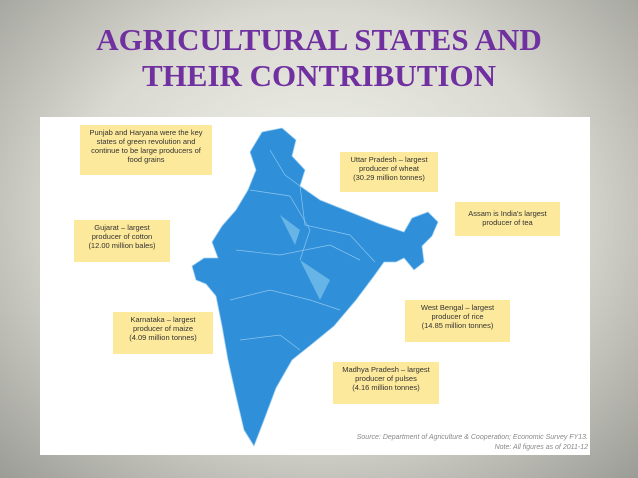  Describe the element at coordinates (122, 236) in the screenshot. I see `callout-text: producer of cotton` at that location.